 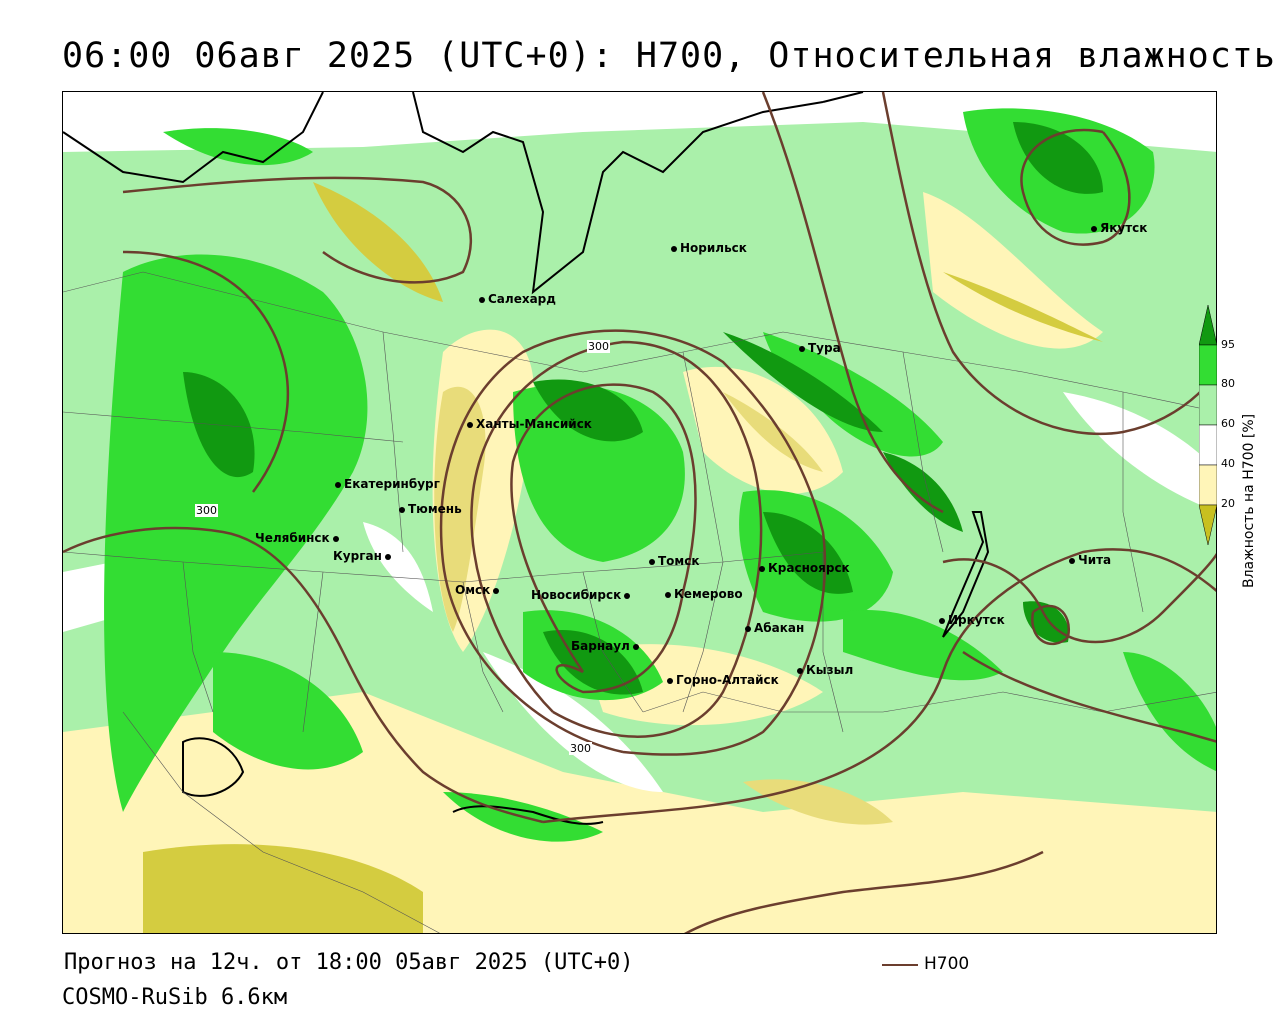 I want to click on city-label: Ханты-Мансийск, so click(x=534, y=424).